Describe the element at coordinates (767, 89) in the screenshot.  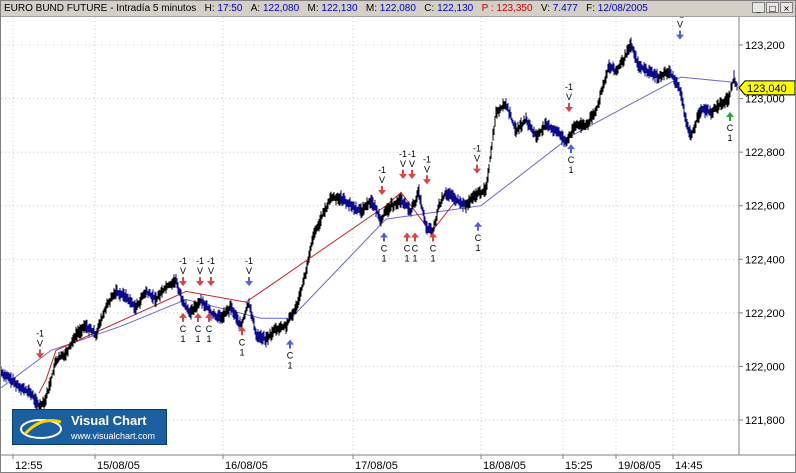
I see `last-price-label: 123,040` at that location.